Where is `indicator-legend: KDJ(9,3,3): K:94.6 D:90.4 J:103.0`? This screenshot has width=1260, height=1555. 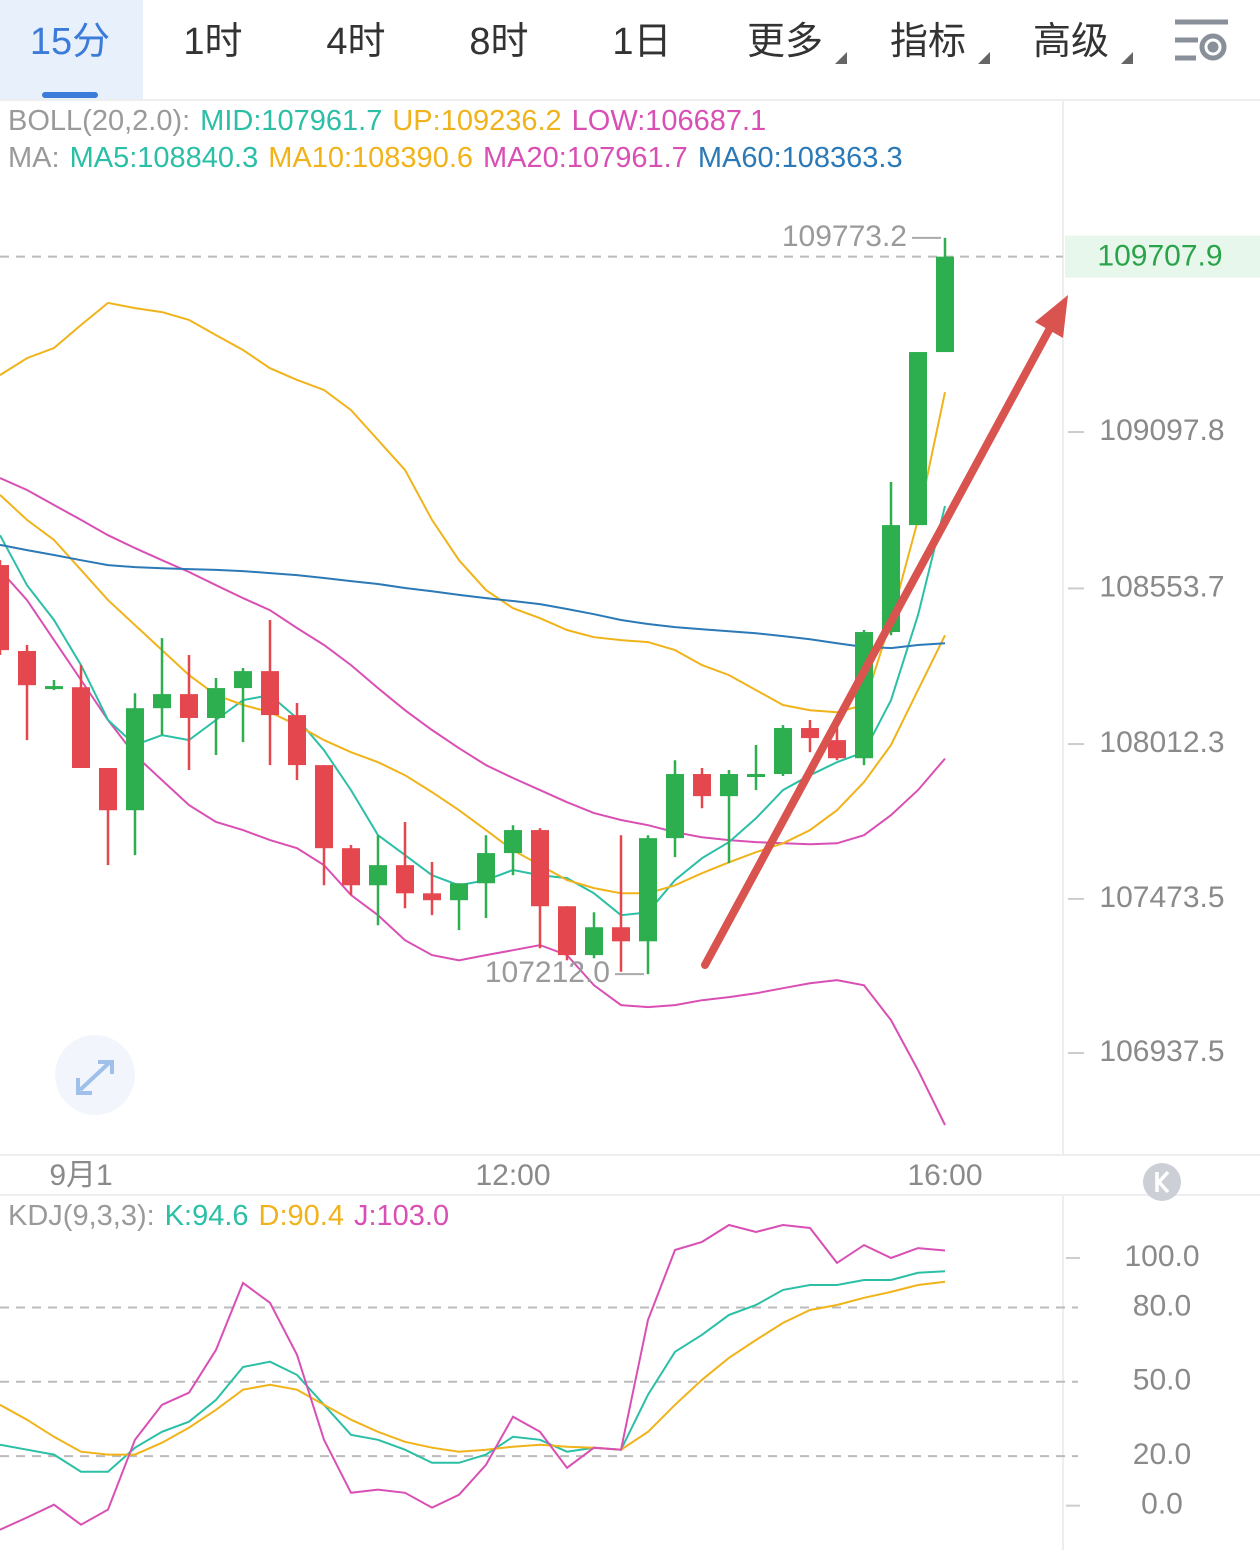 indicator-legend: KDJ(9,3,3): K:94.6 D:90.4 J:103.0 is located at coordinates (228, 1216).